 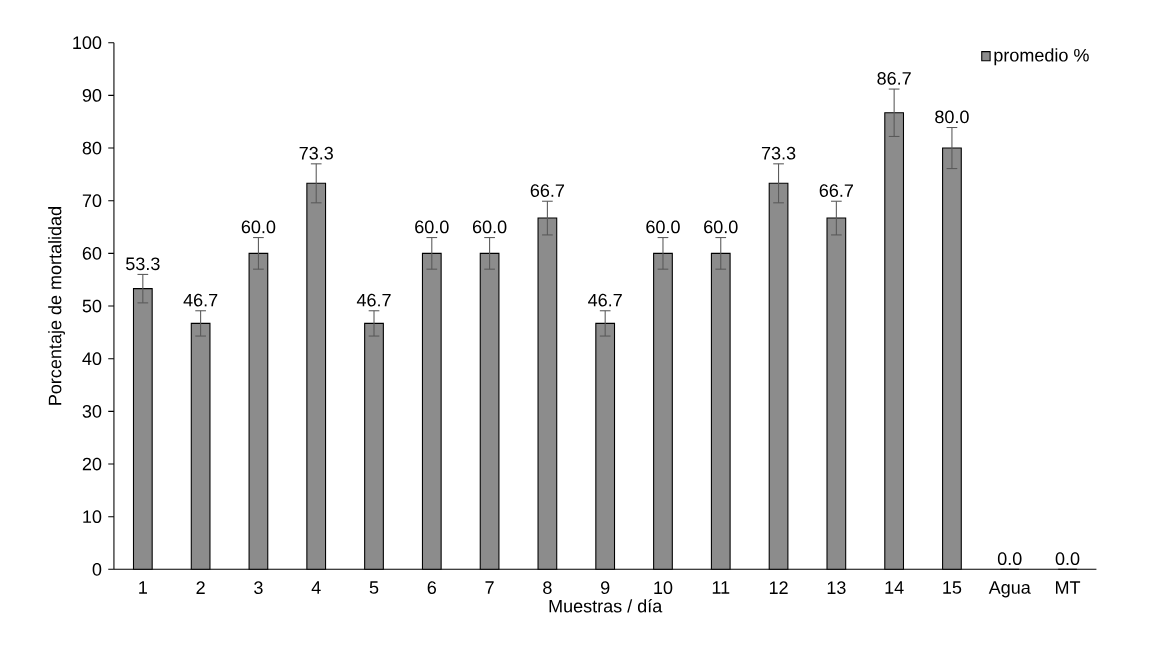 I want to click on x-tick-label: 14, so click(x=894, y=587).